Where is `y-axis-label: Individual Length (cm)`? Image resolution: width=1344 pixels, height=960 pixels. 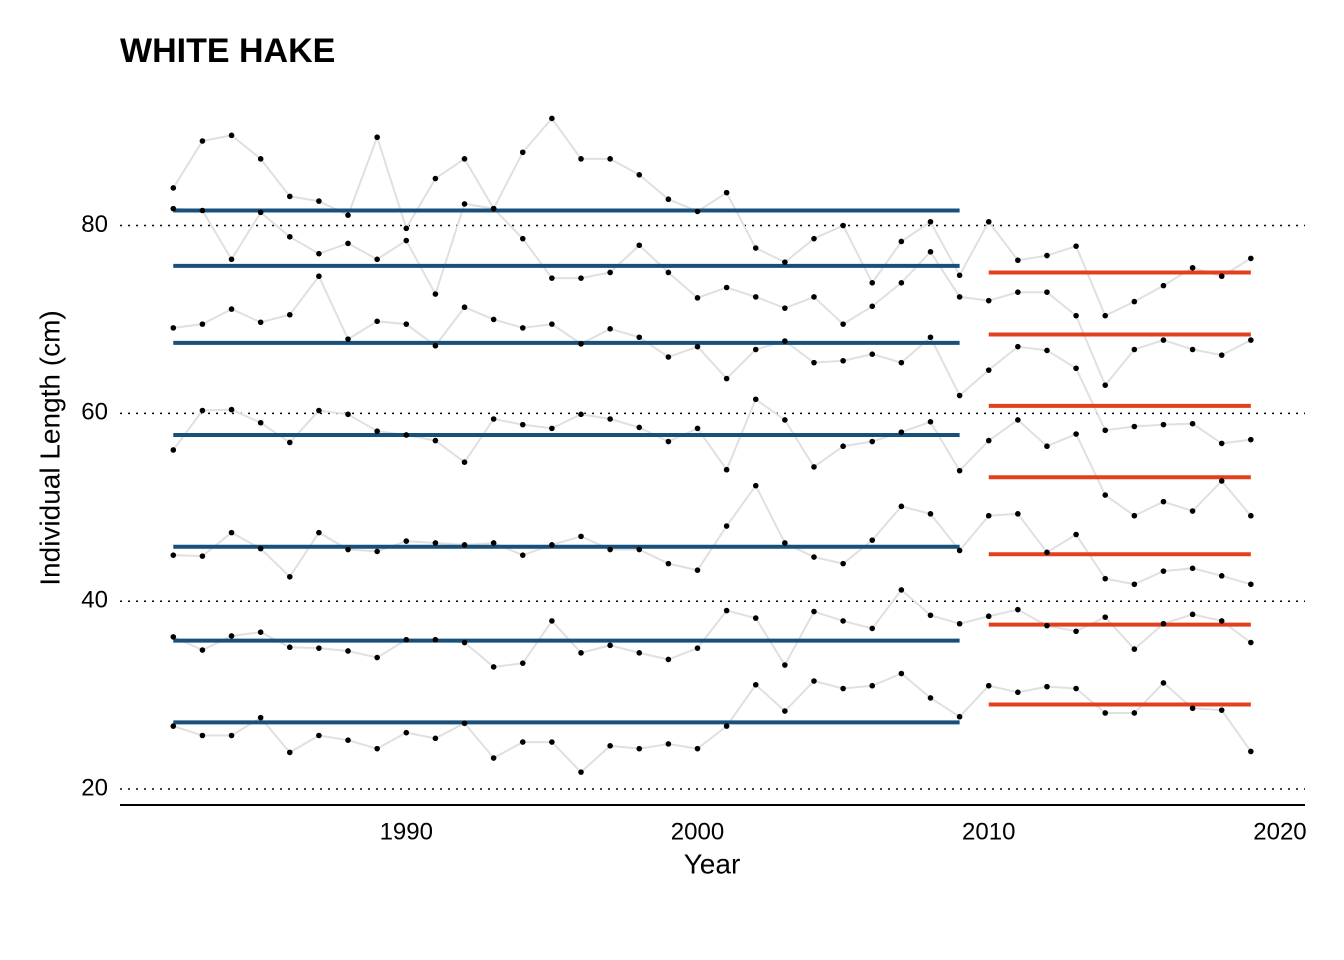
y-axis-label: Individual Length (cm) is located at coordinates (49, 447).